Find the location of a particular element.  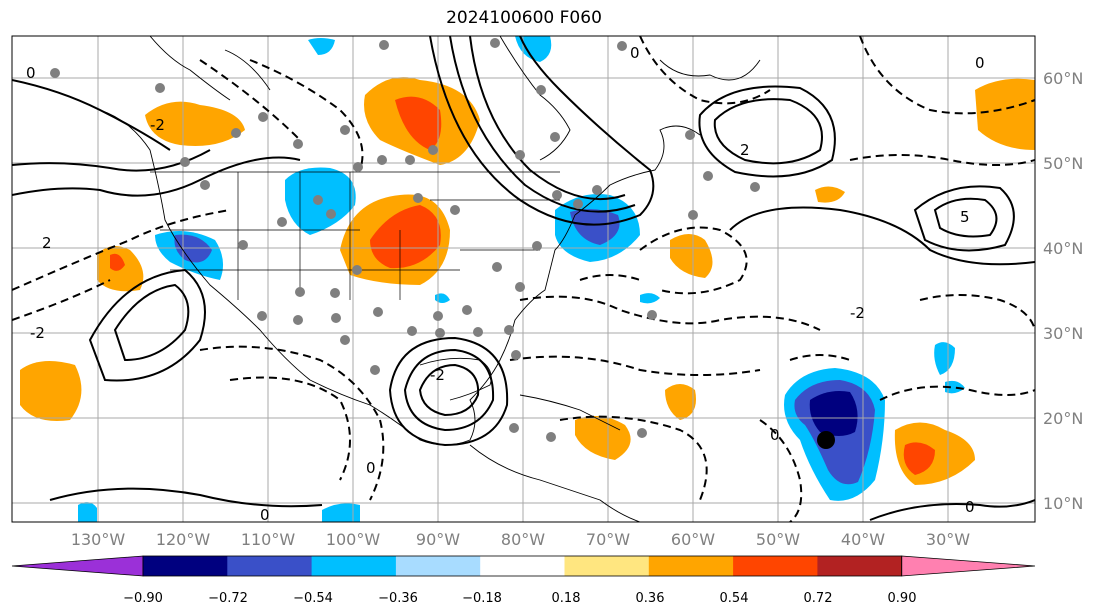

lon-label: 40°W is located at coordinates (863, 539).